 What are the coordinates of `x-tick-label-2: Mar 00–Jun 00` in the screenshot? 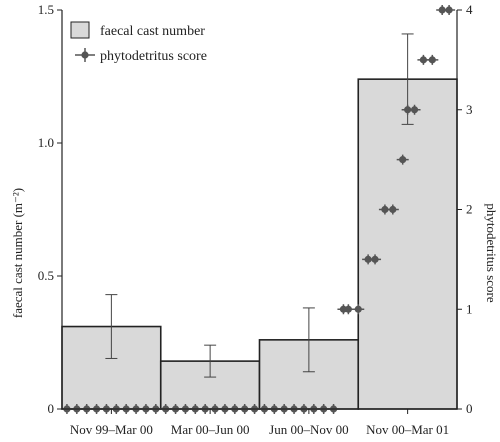 It's located at (210, 429).